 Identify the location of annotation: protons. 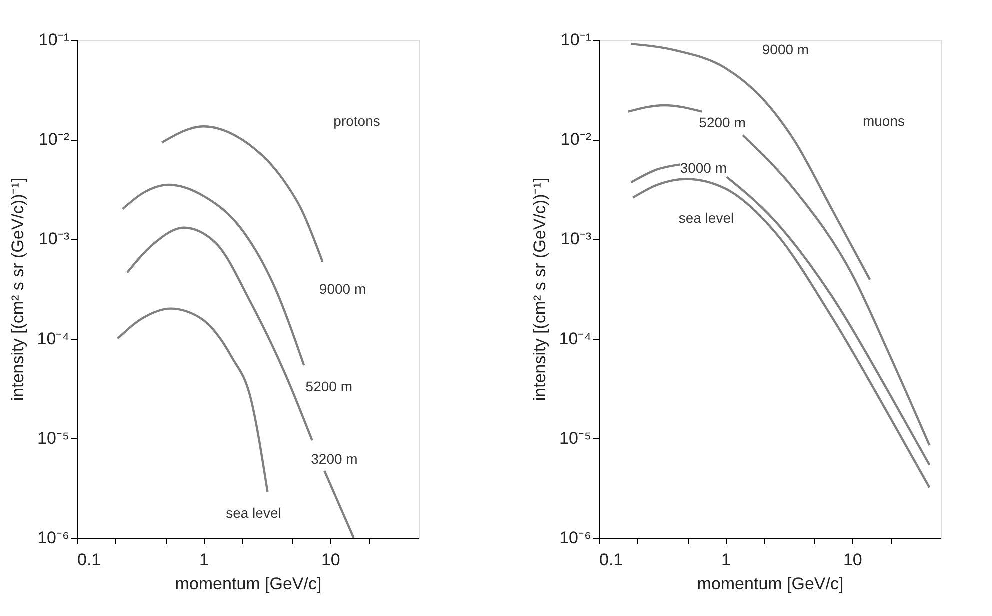
(357, 121).